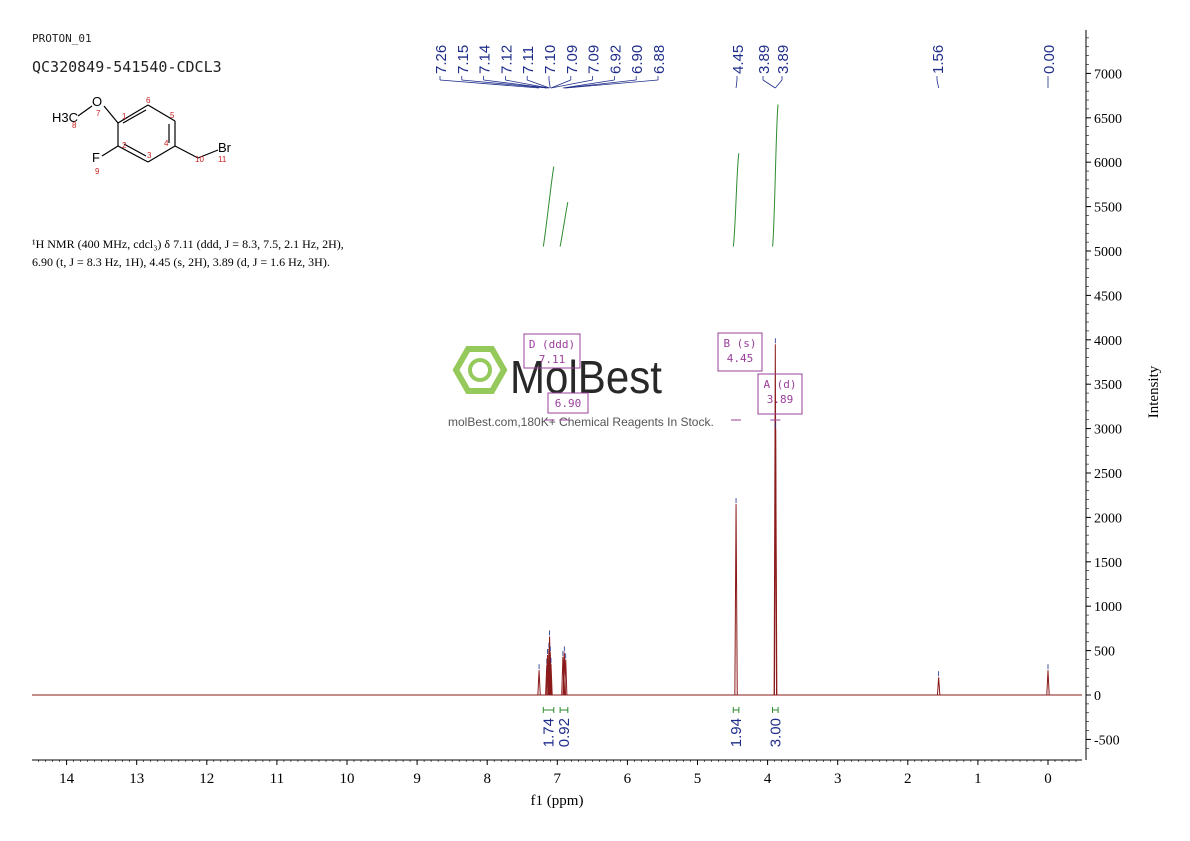  I want to click on x-tick-label: 4, so click(768, 779).